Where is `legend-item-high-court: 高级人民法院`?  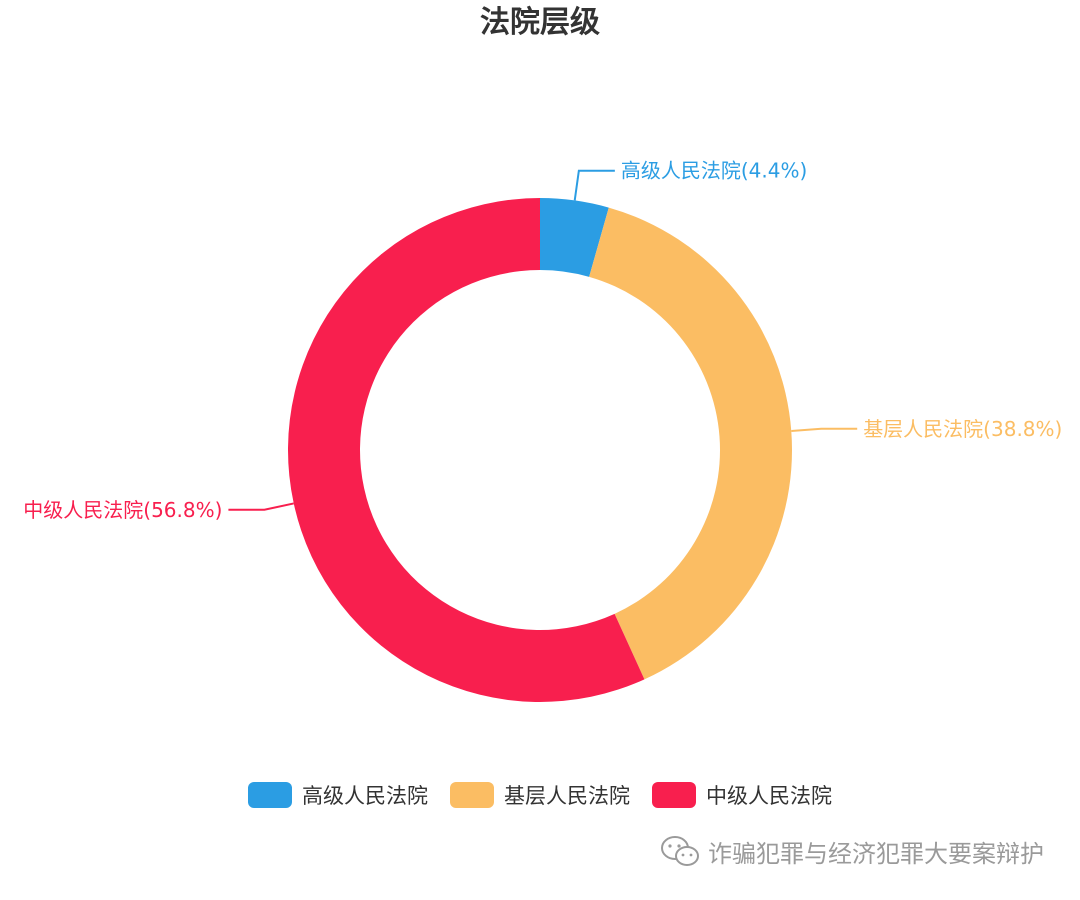 legend-item-high-court: 高级人民法院 is located at coordinates (338, 795).